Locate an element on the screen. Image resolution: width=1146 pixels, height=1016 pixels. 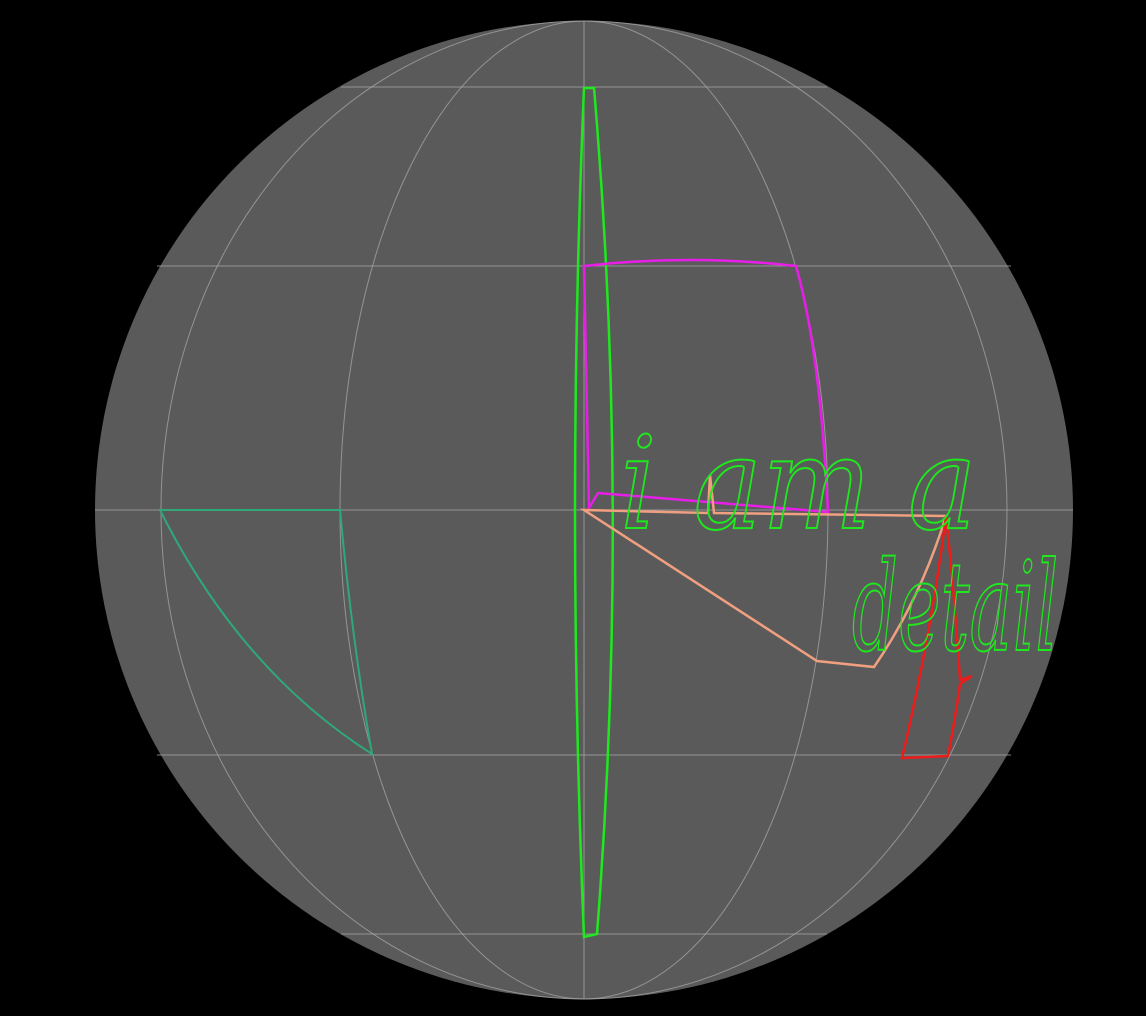
annotation-line-1: i am a is located at coordinates (798, 483).